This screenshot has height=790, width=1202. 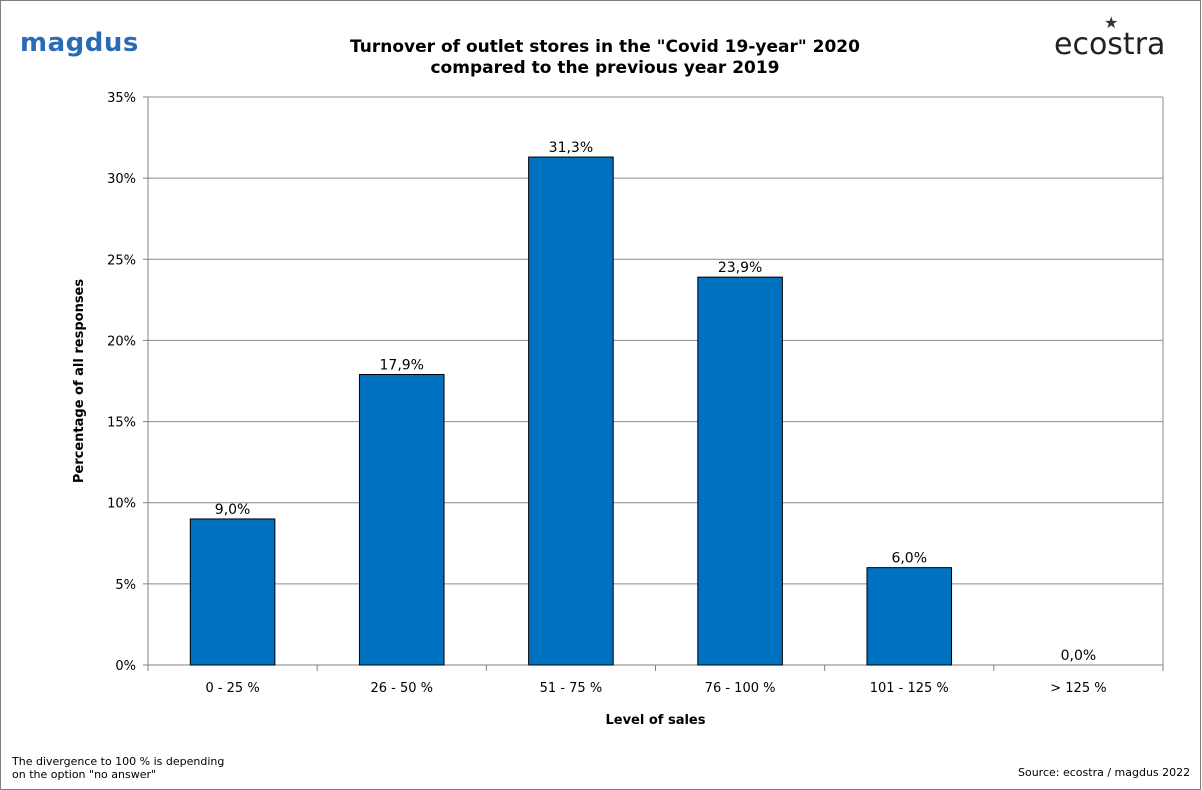 What do you see at coordinates (571, 688) in the screenshot?
I see `x-tick-label: 51 - 75 %` at bounding box center [571, 688].